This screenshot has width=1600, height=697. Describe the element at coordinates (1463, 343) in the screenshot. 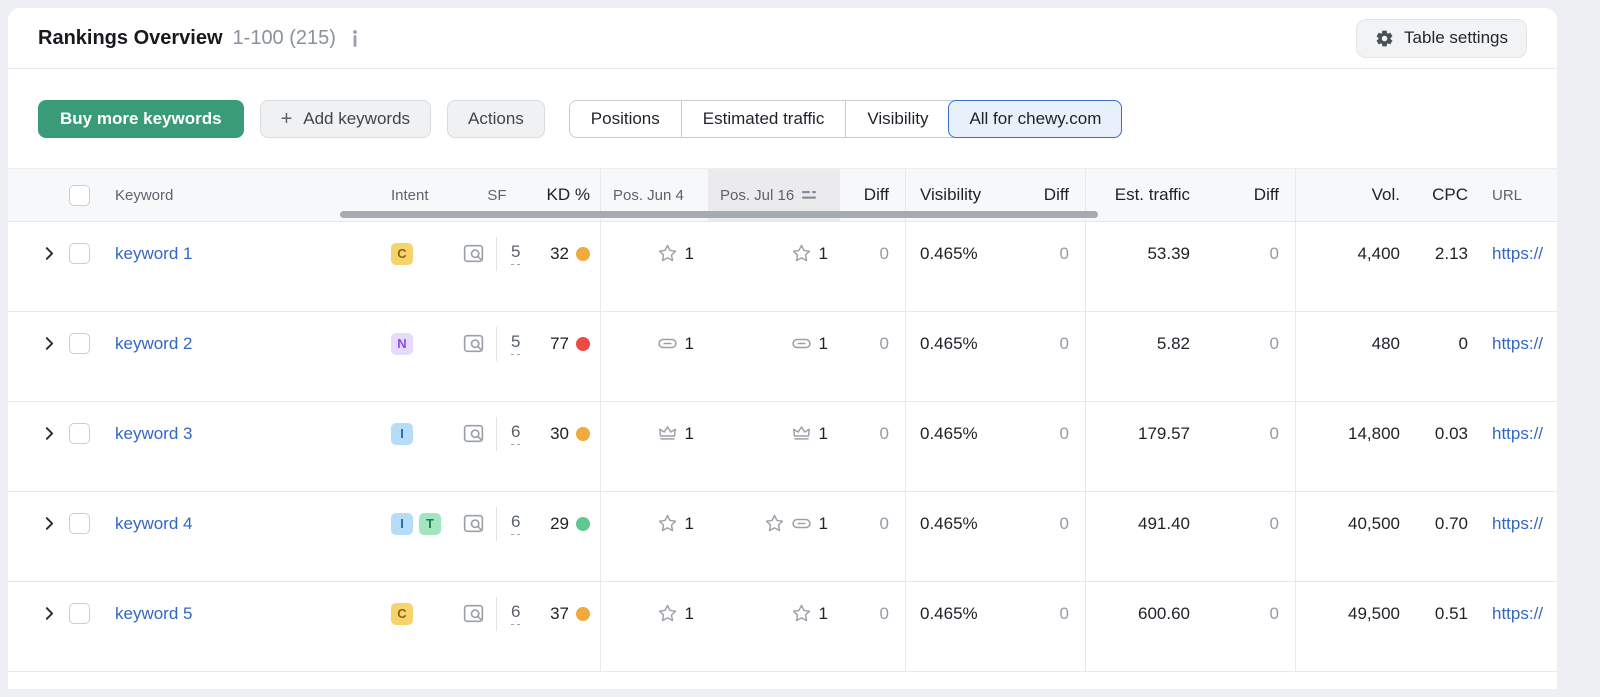

I see `cpc-cell: 0` at that location.